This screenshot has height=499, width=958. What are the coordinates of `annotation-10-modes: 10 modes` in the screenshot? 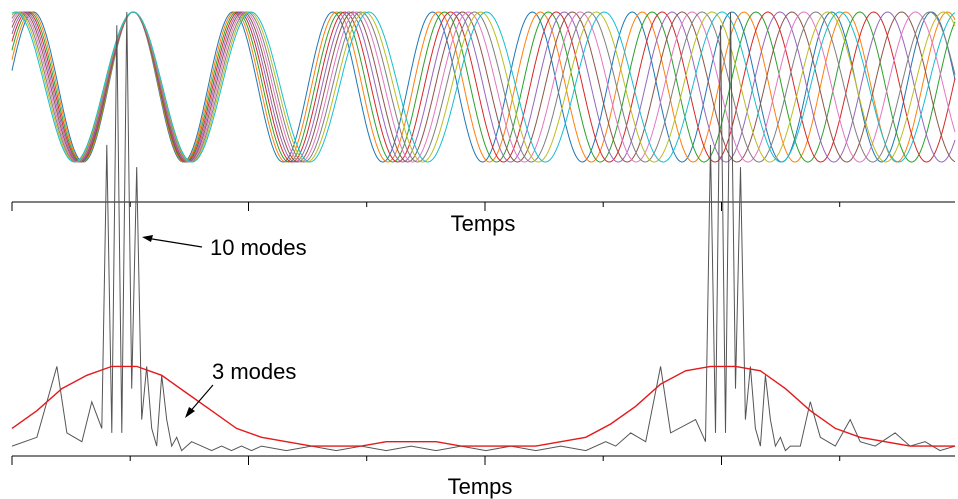 It's located at (224, 247).